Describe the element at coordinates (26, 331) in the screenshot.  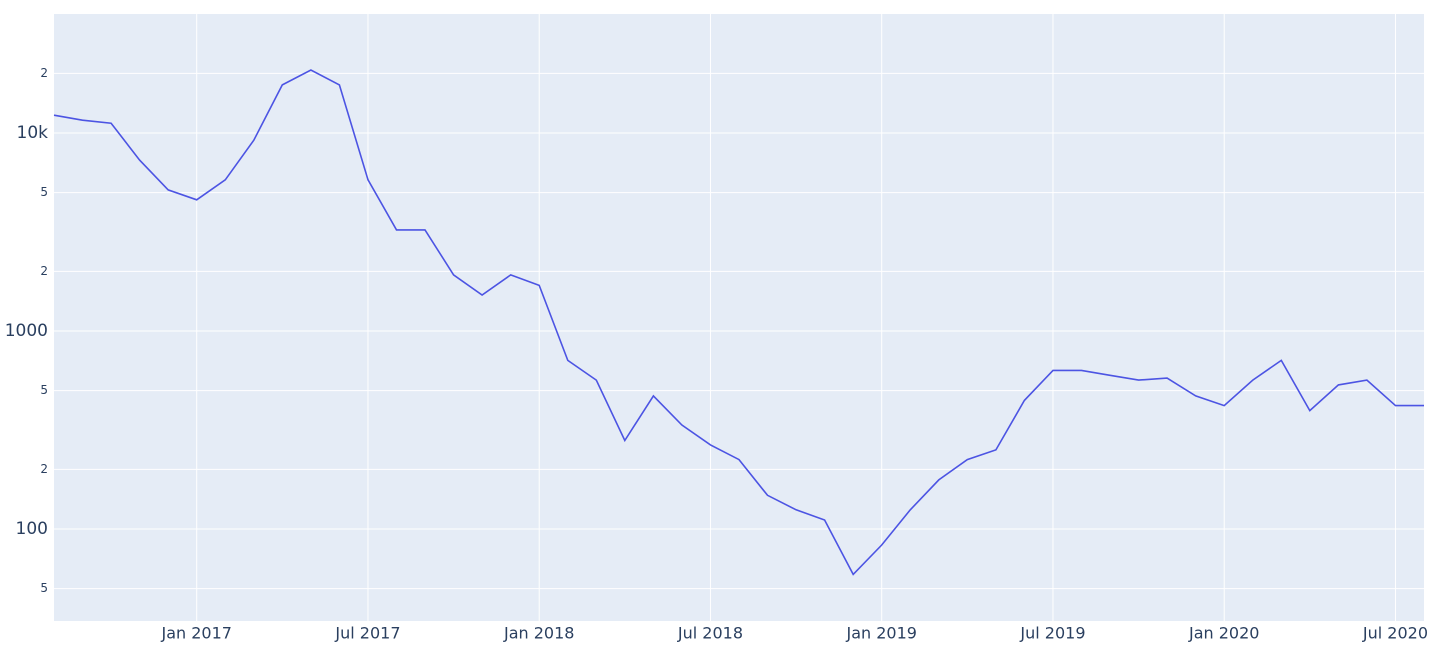
I see `y-tick-label: 1000` at that location.